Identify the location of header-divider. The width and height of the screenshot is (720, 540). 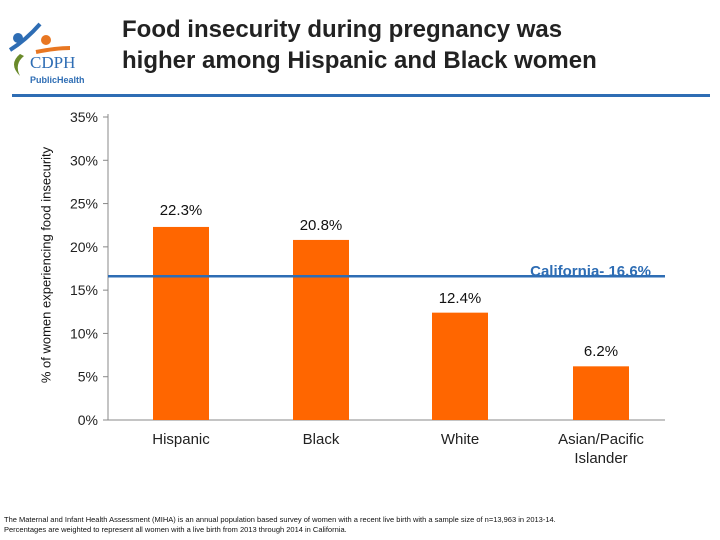
(361, 95).